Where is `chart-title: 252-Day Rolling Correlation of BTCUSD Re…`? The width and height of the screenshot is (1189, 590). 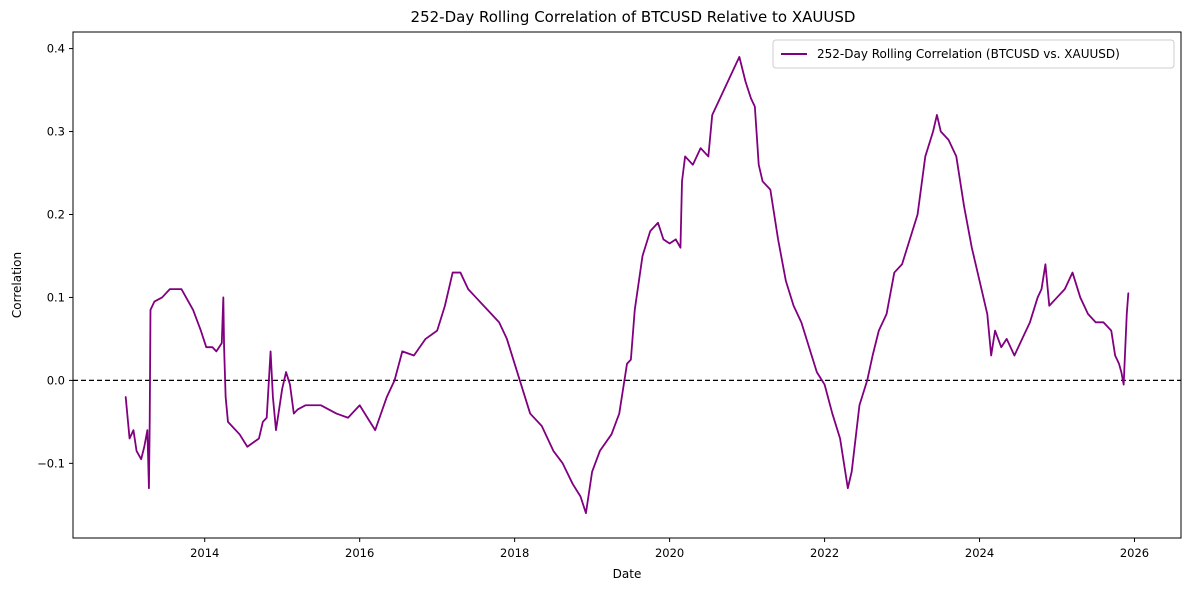
chart-title: 252-Day Rolling Correlation of BTCUSD Re… is located at coordinates (633, 17).